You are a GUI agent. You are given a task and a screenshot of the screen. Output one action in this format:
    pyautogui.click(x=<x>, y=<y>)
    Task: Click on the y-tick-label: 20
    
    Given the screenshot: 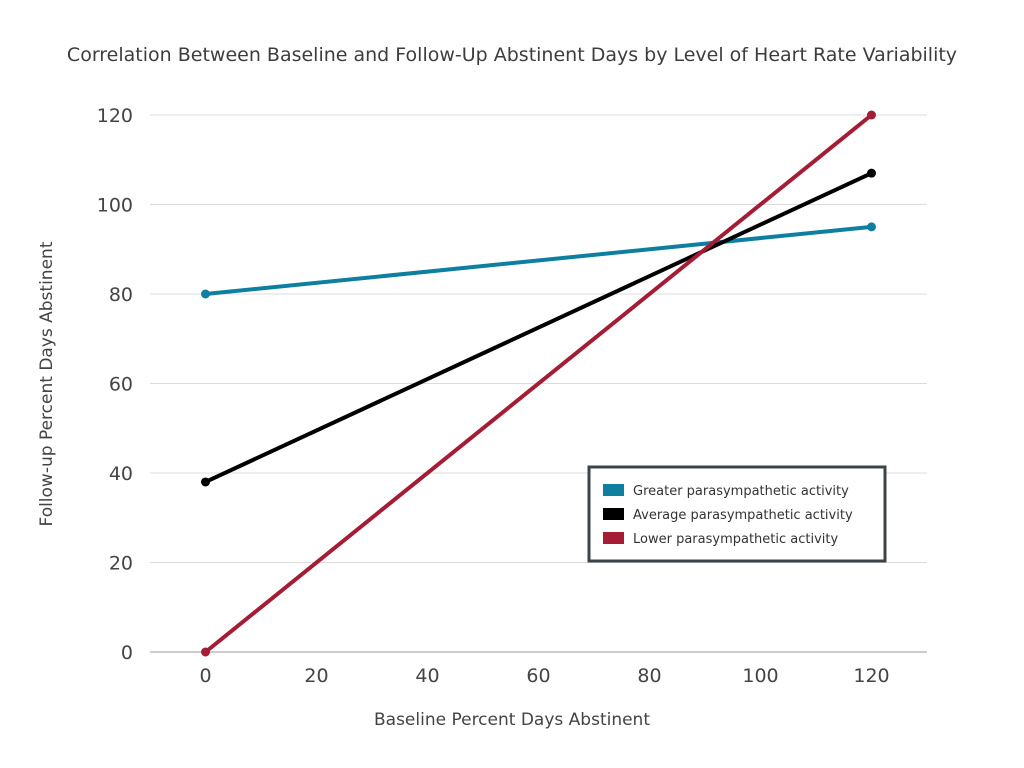 What is the action you would take?
    pyautogui.click(x=121, y=564)
    